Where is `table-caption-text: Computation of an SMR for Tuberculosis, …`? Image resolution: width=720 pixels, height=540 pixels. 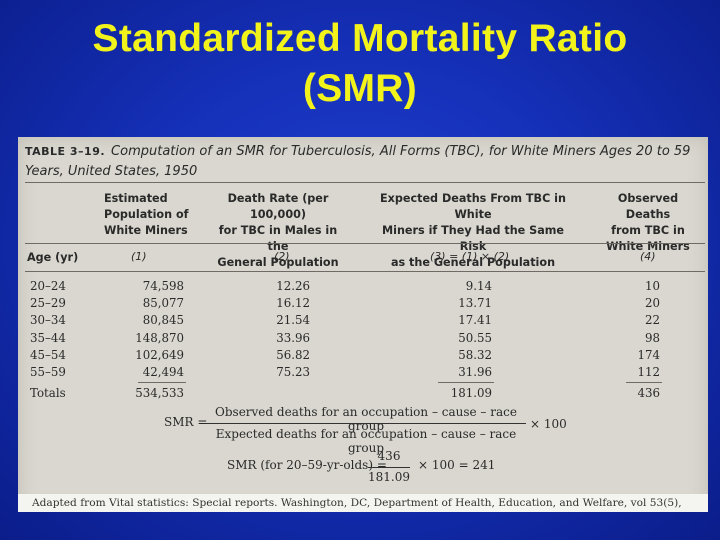 table-caption-text: Computation of an SMR for Tuberculosis, … is located at coordinates (358, 161).